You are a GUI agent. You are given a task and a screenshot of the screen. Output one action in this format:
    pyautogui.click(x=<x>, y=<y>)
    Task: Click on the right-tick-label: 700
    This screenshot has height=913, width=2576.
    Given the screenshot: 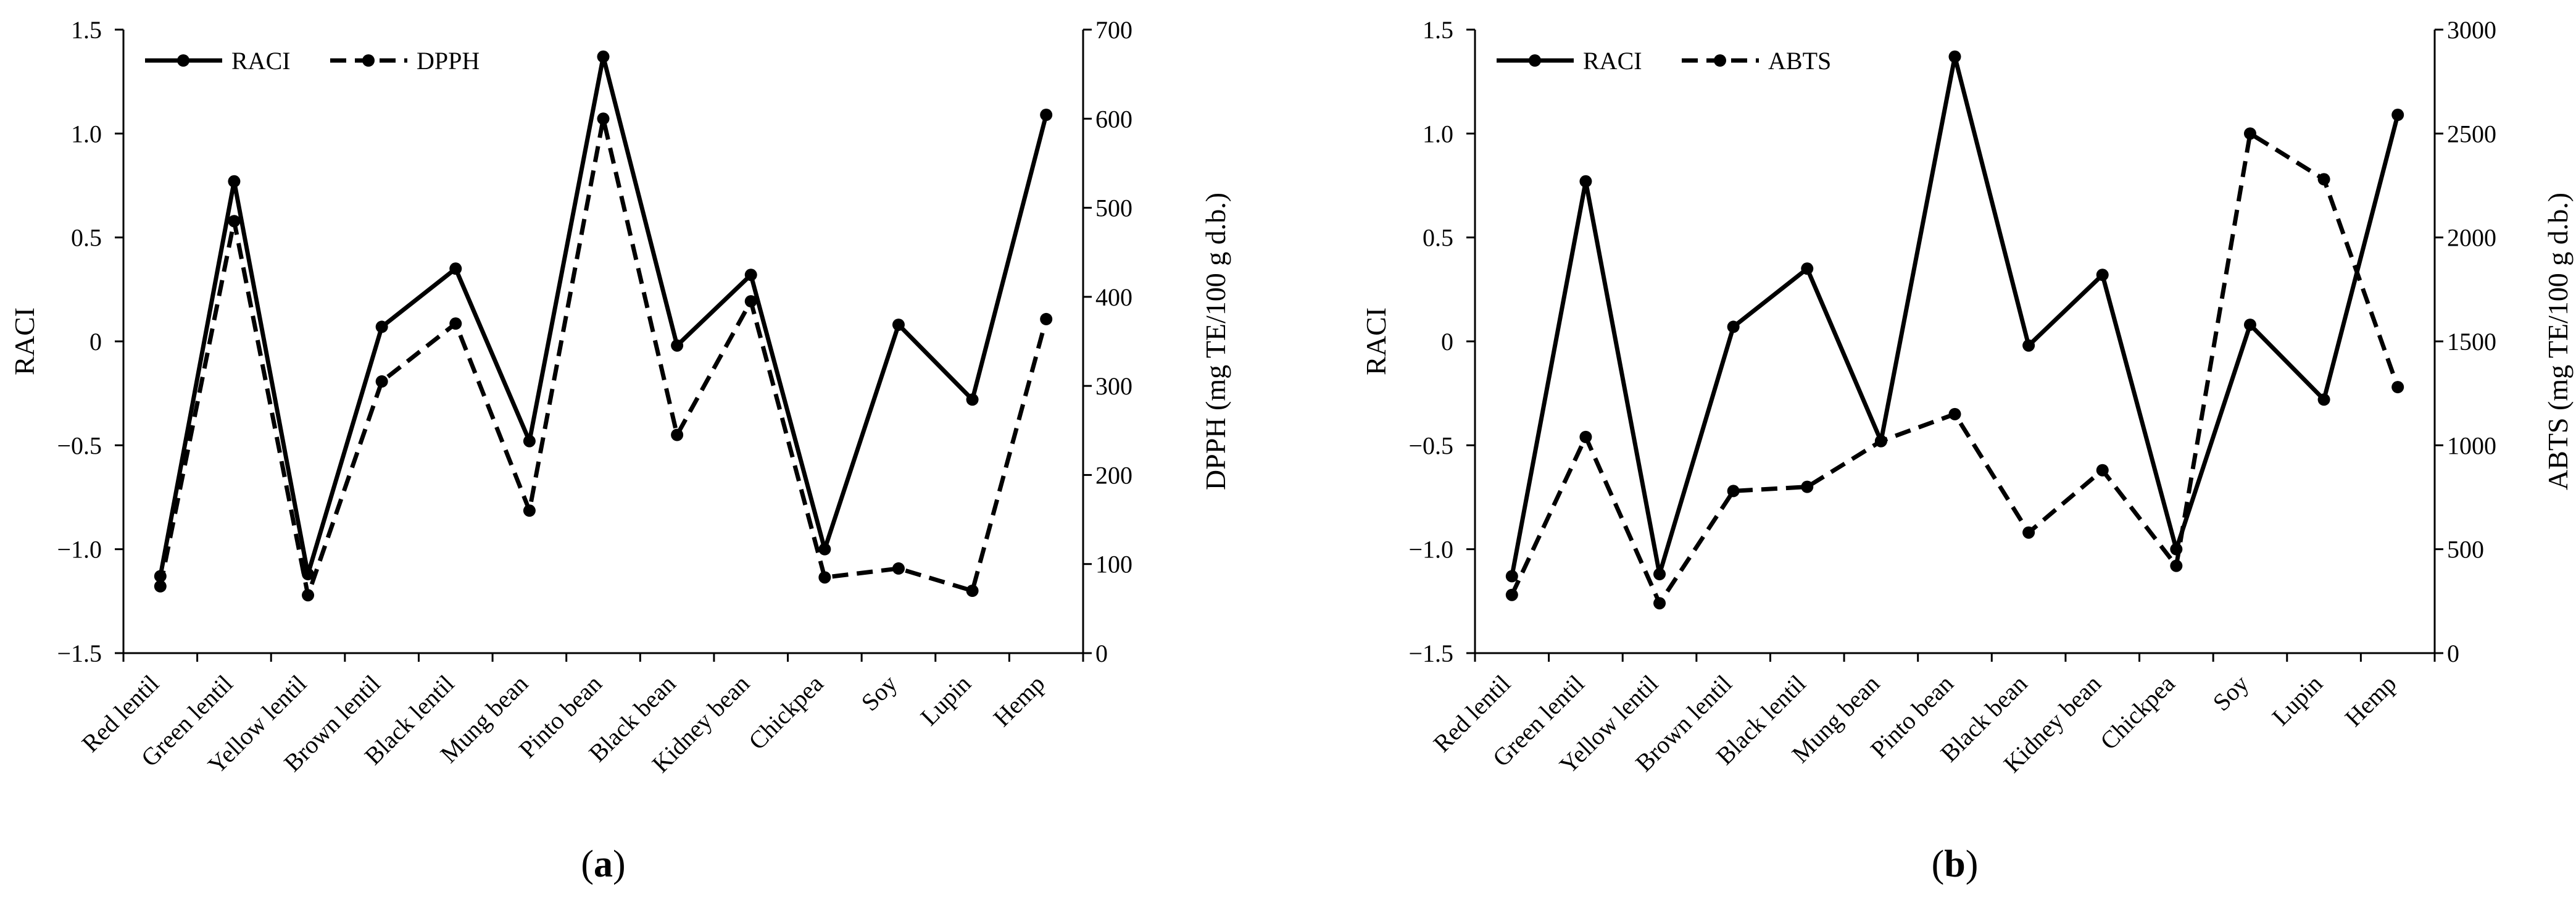 What is the action you would take?
    pyautogui.click(x=1114, y=30)
    